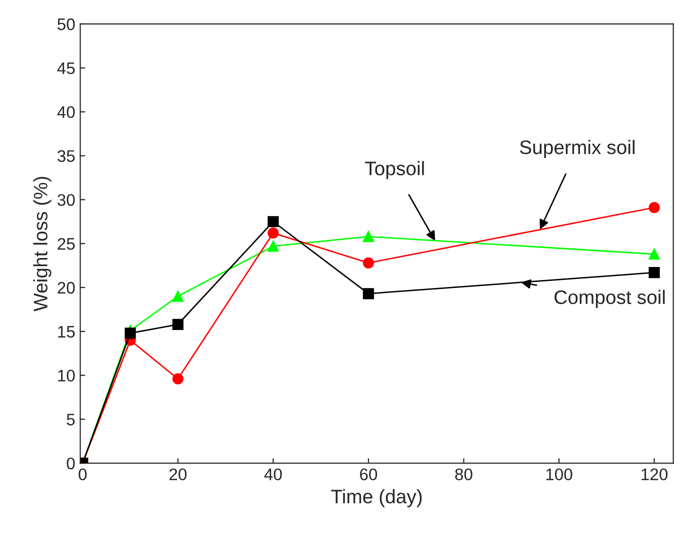 The width and height of the screenshot is (692, 533). I want to click on y-axis-title: Weight loss (%), so click(42, 244).